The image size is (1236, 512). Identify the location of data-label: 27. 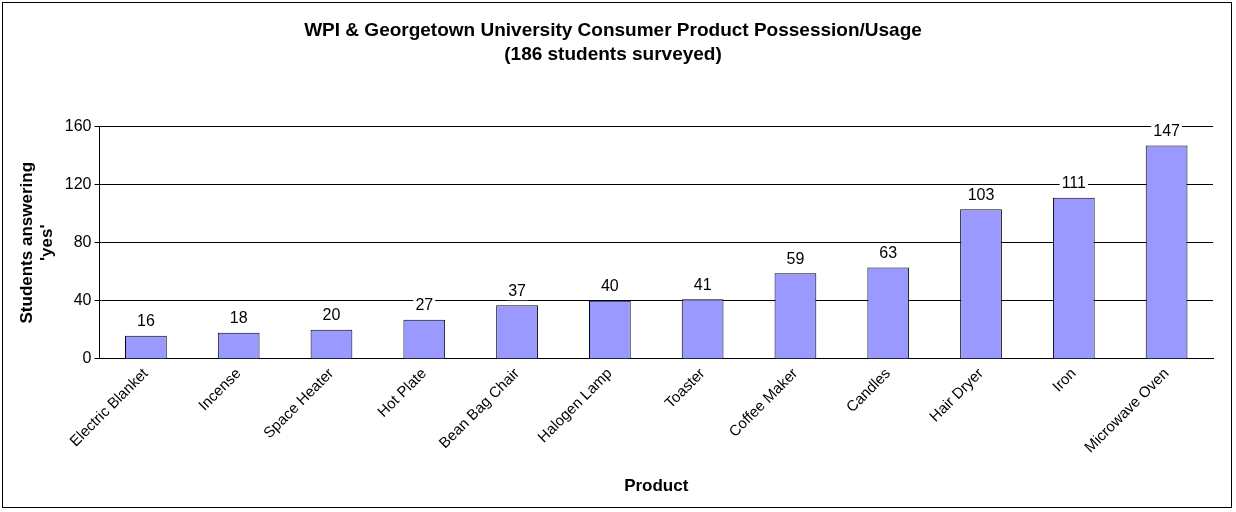
(424, 305).